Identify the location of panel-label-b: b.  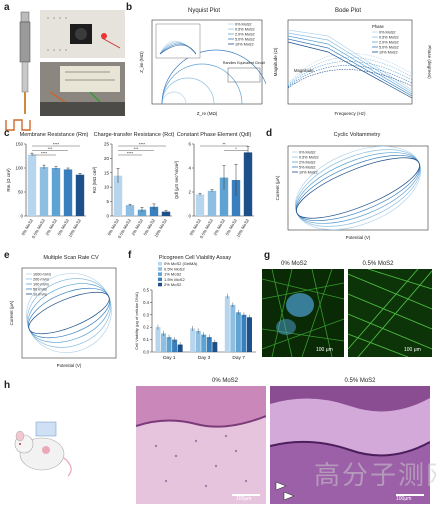
(129, 7).